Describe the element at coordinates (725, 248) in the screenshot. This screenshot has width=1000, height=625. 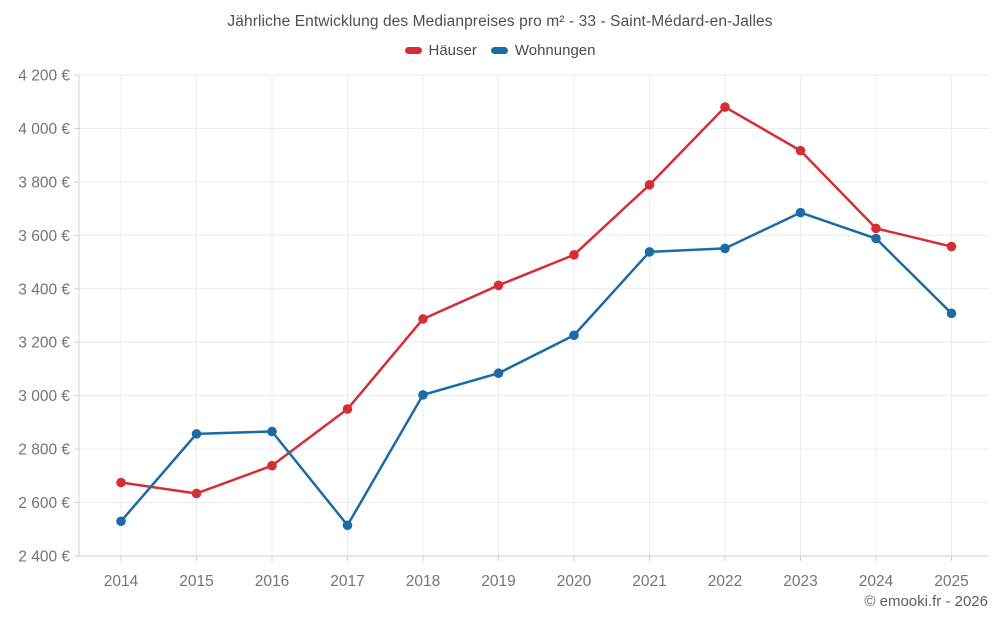
I see `data-point-wohnungen-2022` at that location.